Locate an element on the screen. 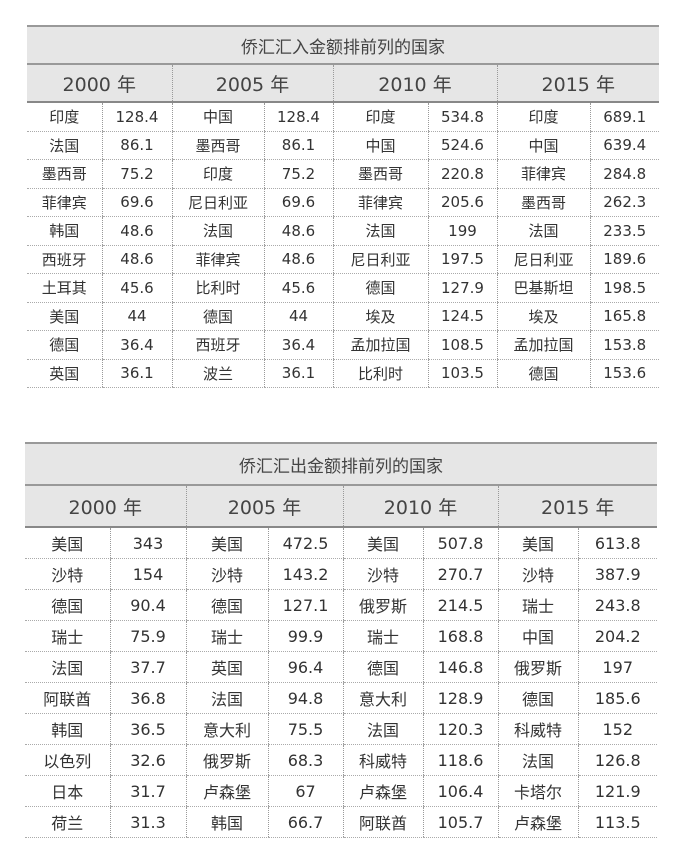  amount-cell: 90.4 is located at coordinates (147, 605).